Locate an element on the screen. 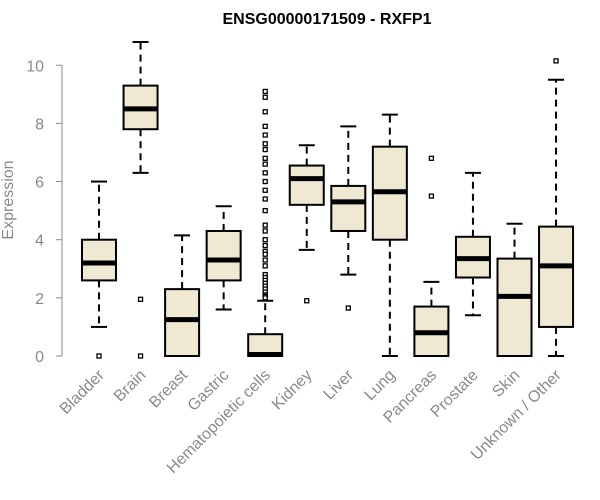 The width and height of the screenshot is (600, 500). category-label: Lung is located at coordinates (379, 385).